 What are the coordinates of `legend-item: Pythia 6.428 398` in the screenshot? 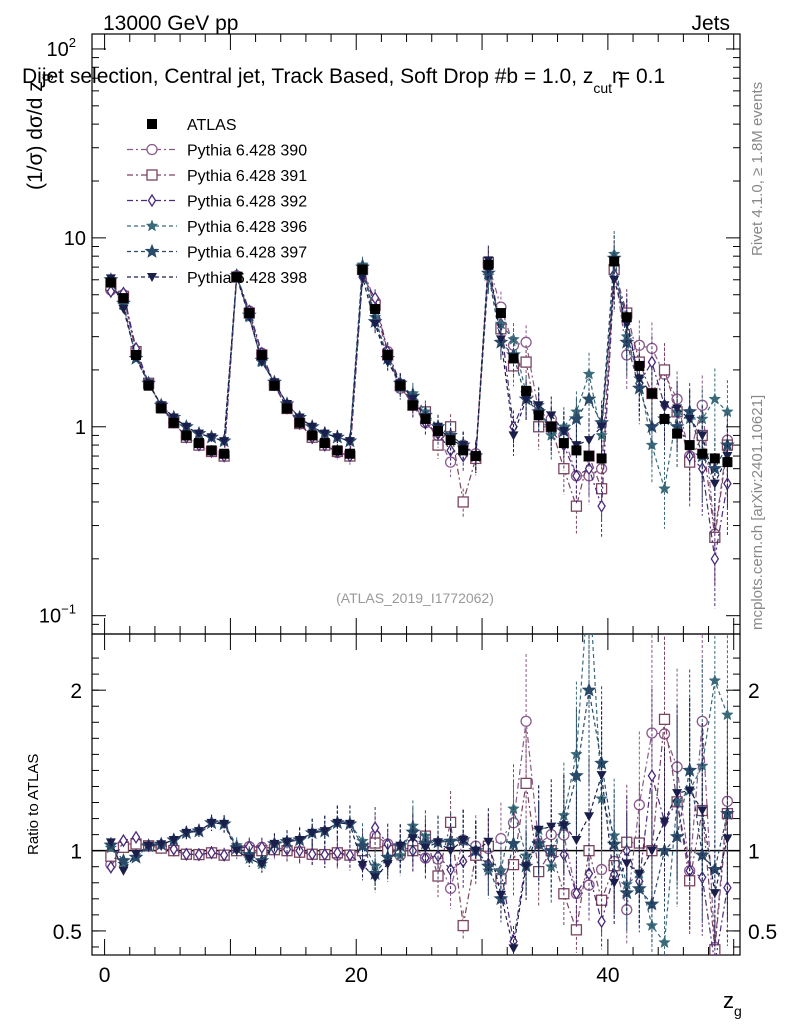 It's located at (217, 278).